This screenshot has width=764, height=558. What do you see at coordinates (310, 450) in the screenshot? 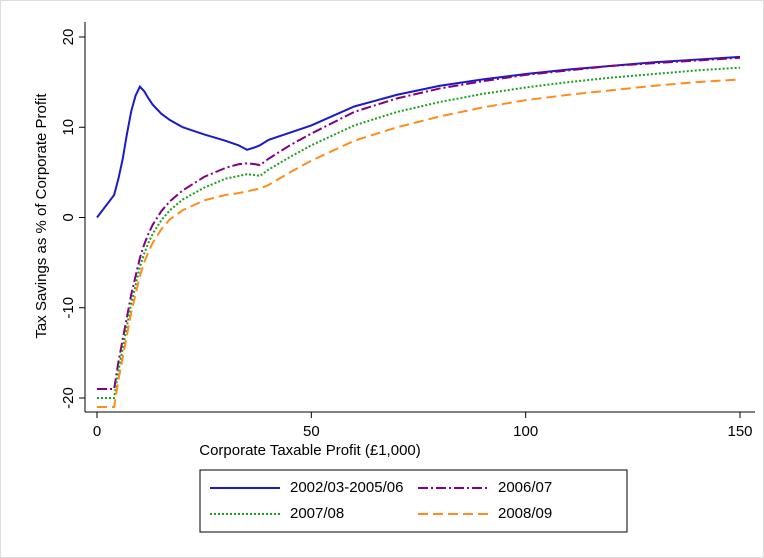
I see `x-axis-title: Corporate Taxable Profit (£1,000)` at bounding box center [310, 450].